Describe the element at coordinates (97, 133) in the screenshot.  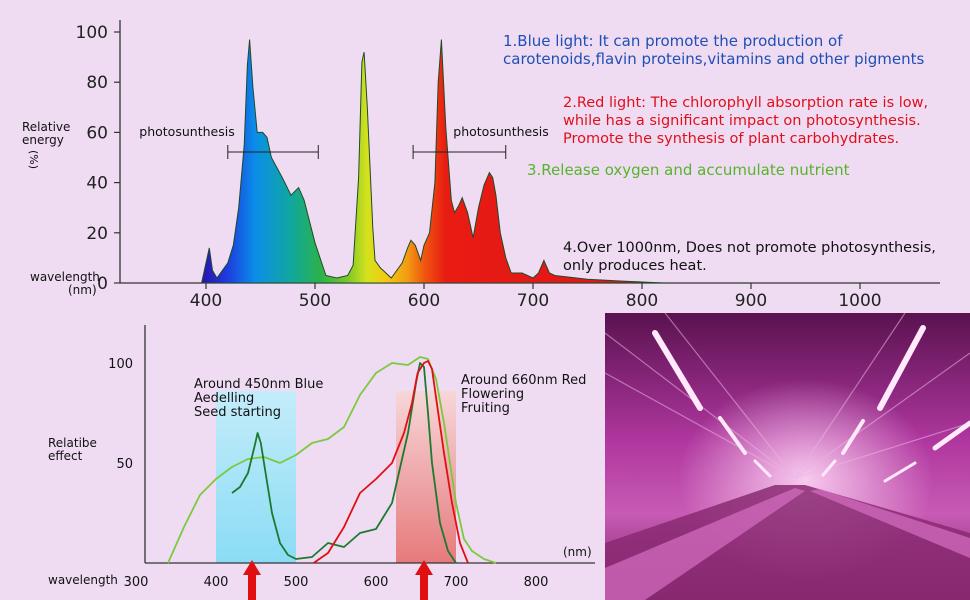
I see `top-y-tick-label: 60` at that location.